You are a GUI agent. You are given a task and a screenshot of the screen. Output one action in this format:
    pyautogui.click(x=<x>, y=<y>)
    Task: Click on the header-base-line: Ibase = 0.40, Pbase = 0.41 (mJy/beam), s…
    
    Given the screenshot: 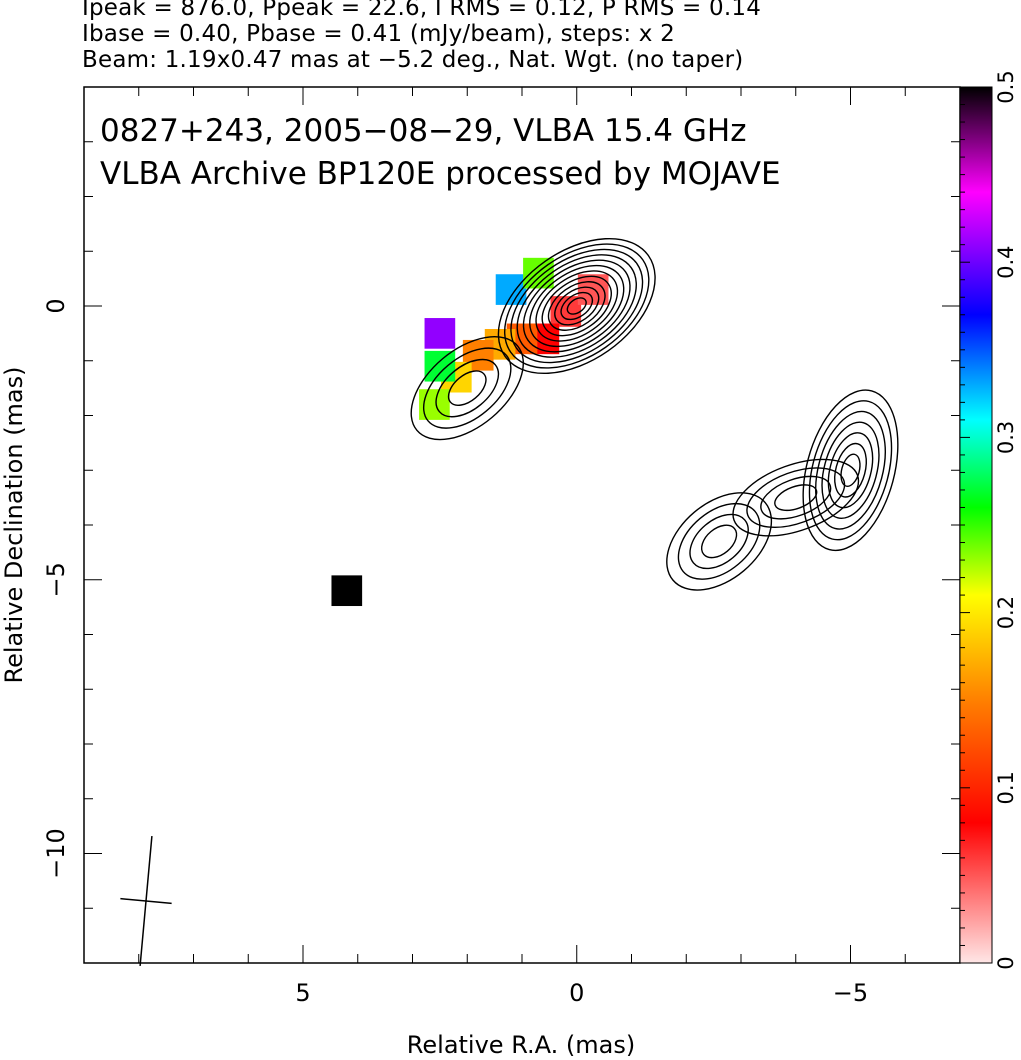 What is the action you would take?
    pyautogui.click(x=378, y=34)
    